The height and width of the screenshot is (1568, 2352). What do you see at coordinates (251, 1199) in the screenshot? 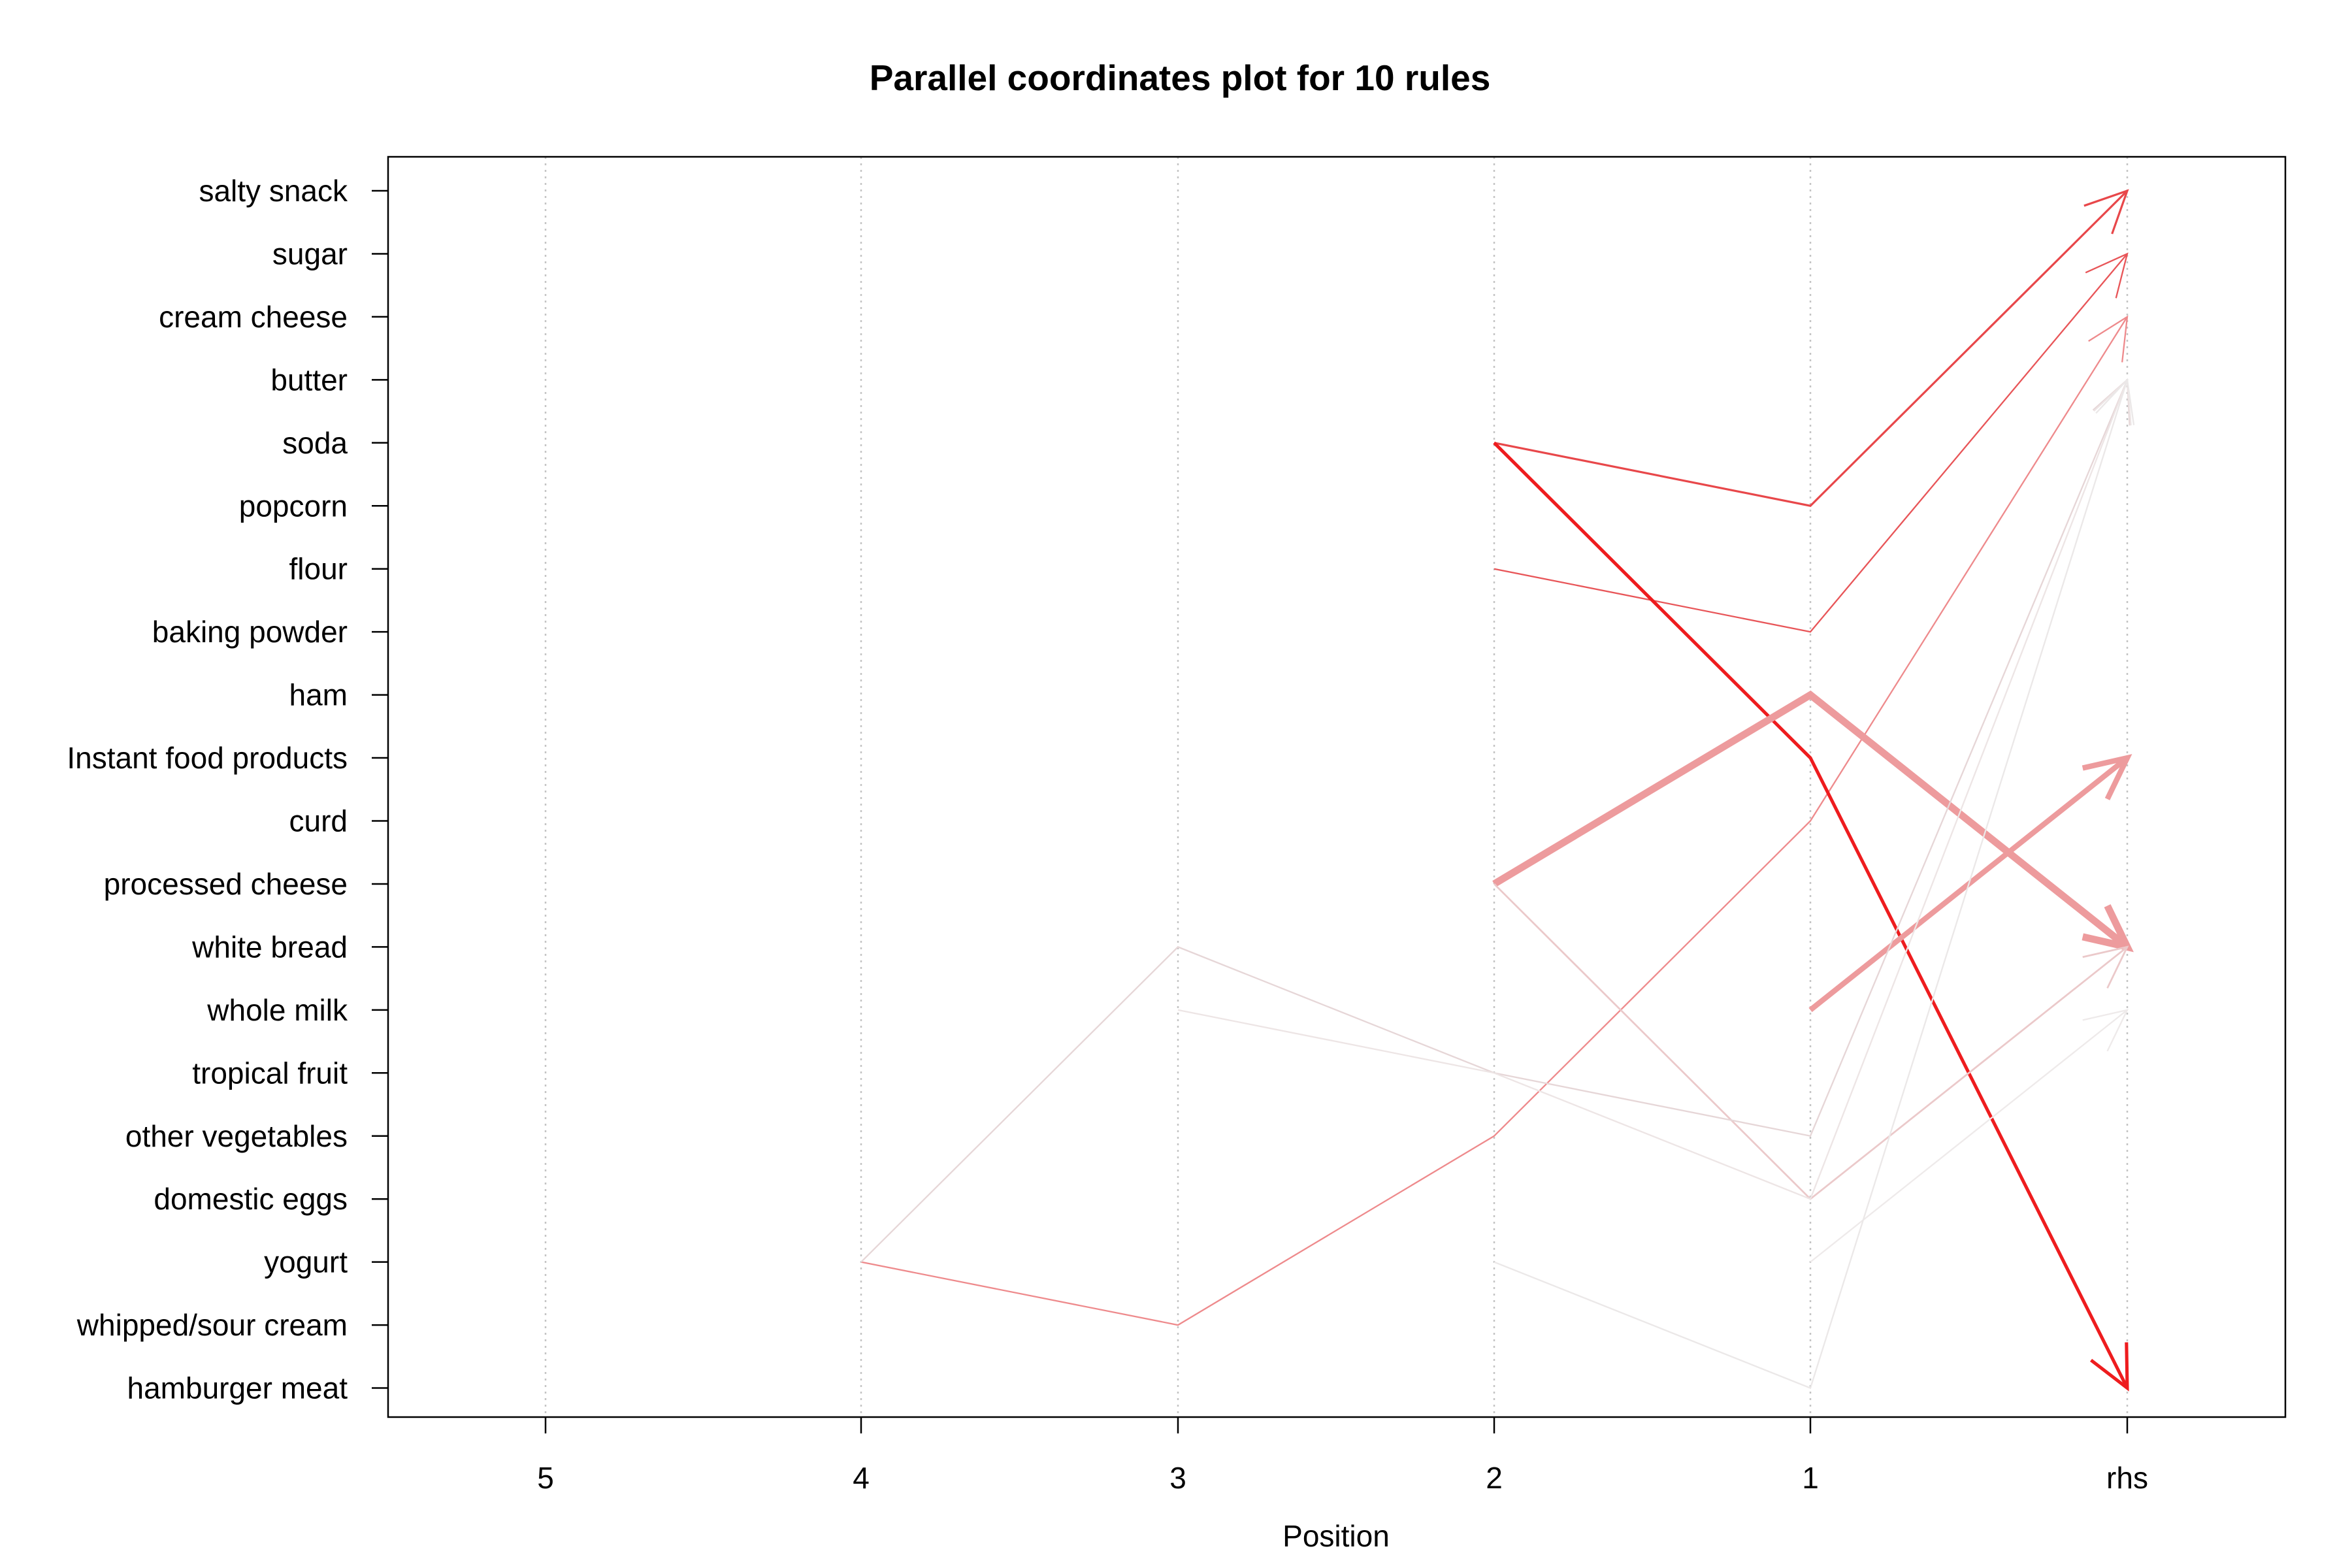
I see `y-tick-label-domestic-eggs: domestic eggs` at bounding box center [251, 1199].